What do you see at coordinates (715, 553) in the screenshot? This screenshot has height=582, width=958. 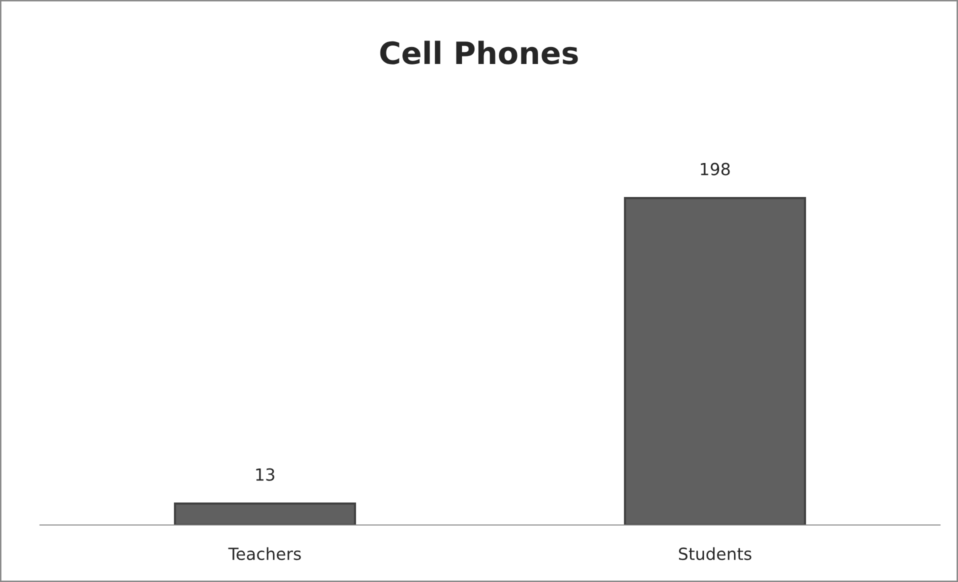 I see `x-tick-label: Students` at bounding box center [715, 553].